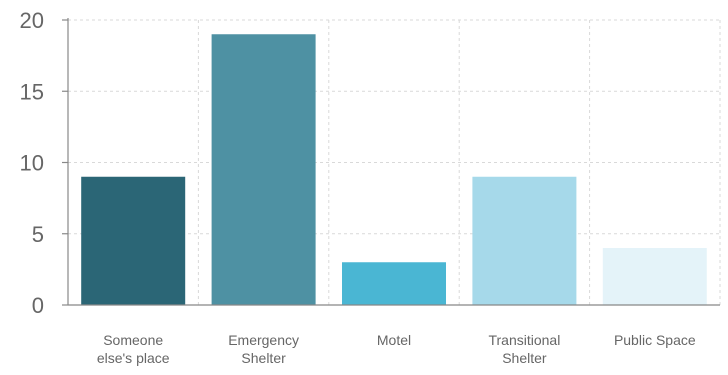 This screenshot has width=728, height=375. I want to click on x-tick-label-line: else's place, so click(133, 358).